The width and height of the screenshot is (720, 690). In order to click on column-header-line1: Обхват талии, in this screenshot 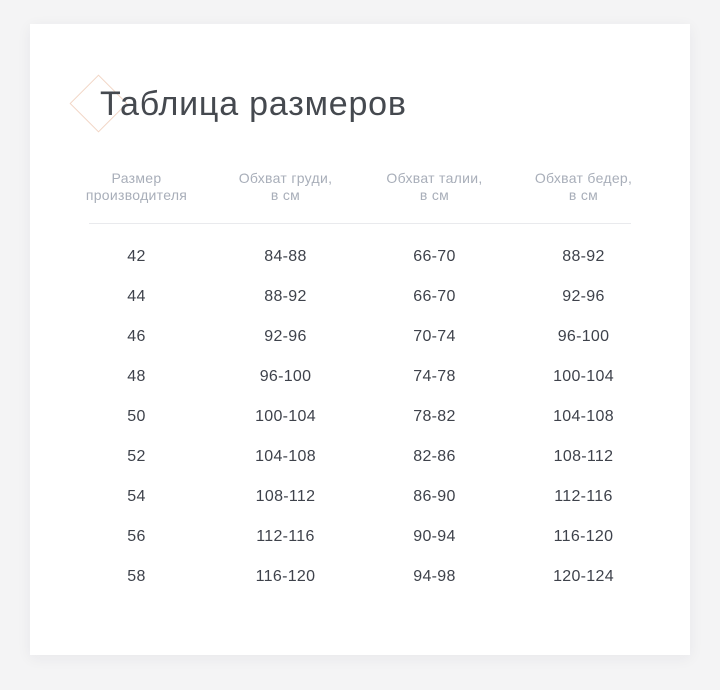, I will do `click(434, 178)`.